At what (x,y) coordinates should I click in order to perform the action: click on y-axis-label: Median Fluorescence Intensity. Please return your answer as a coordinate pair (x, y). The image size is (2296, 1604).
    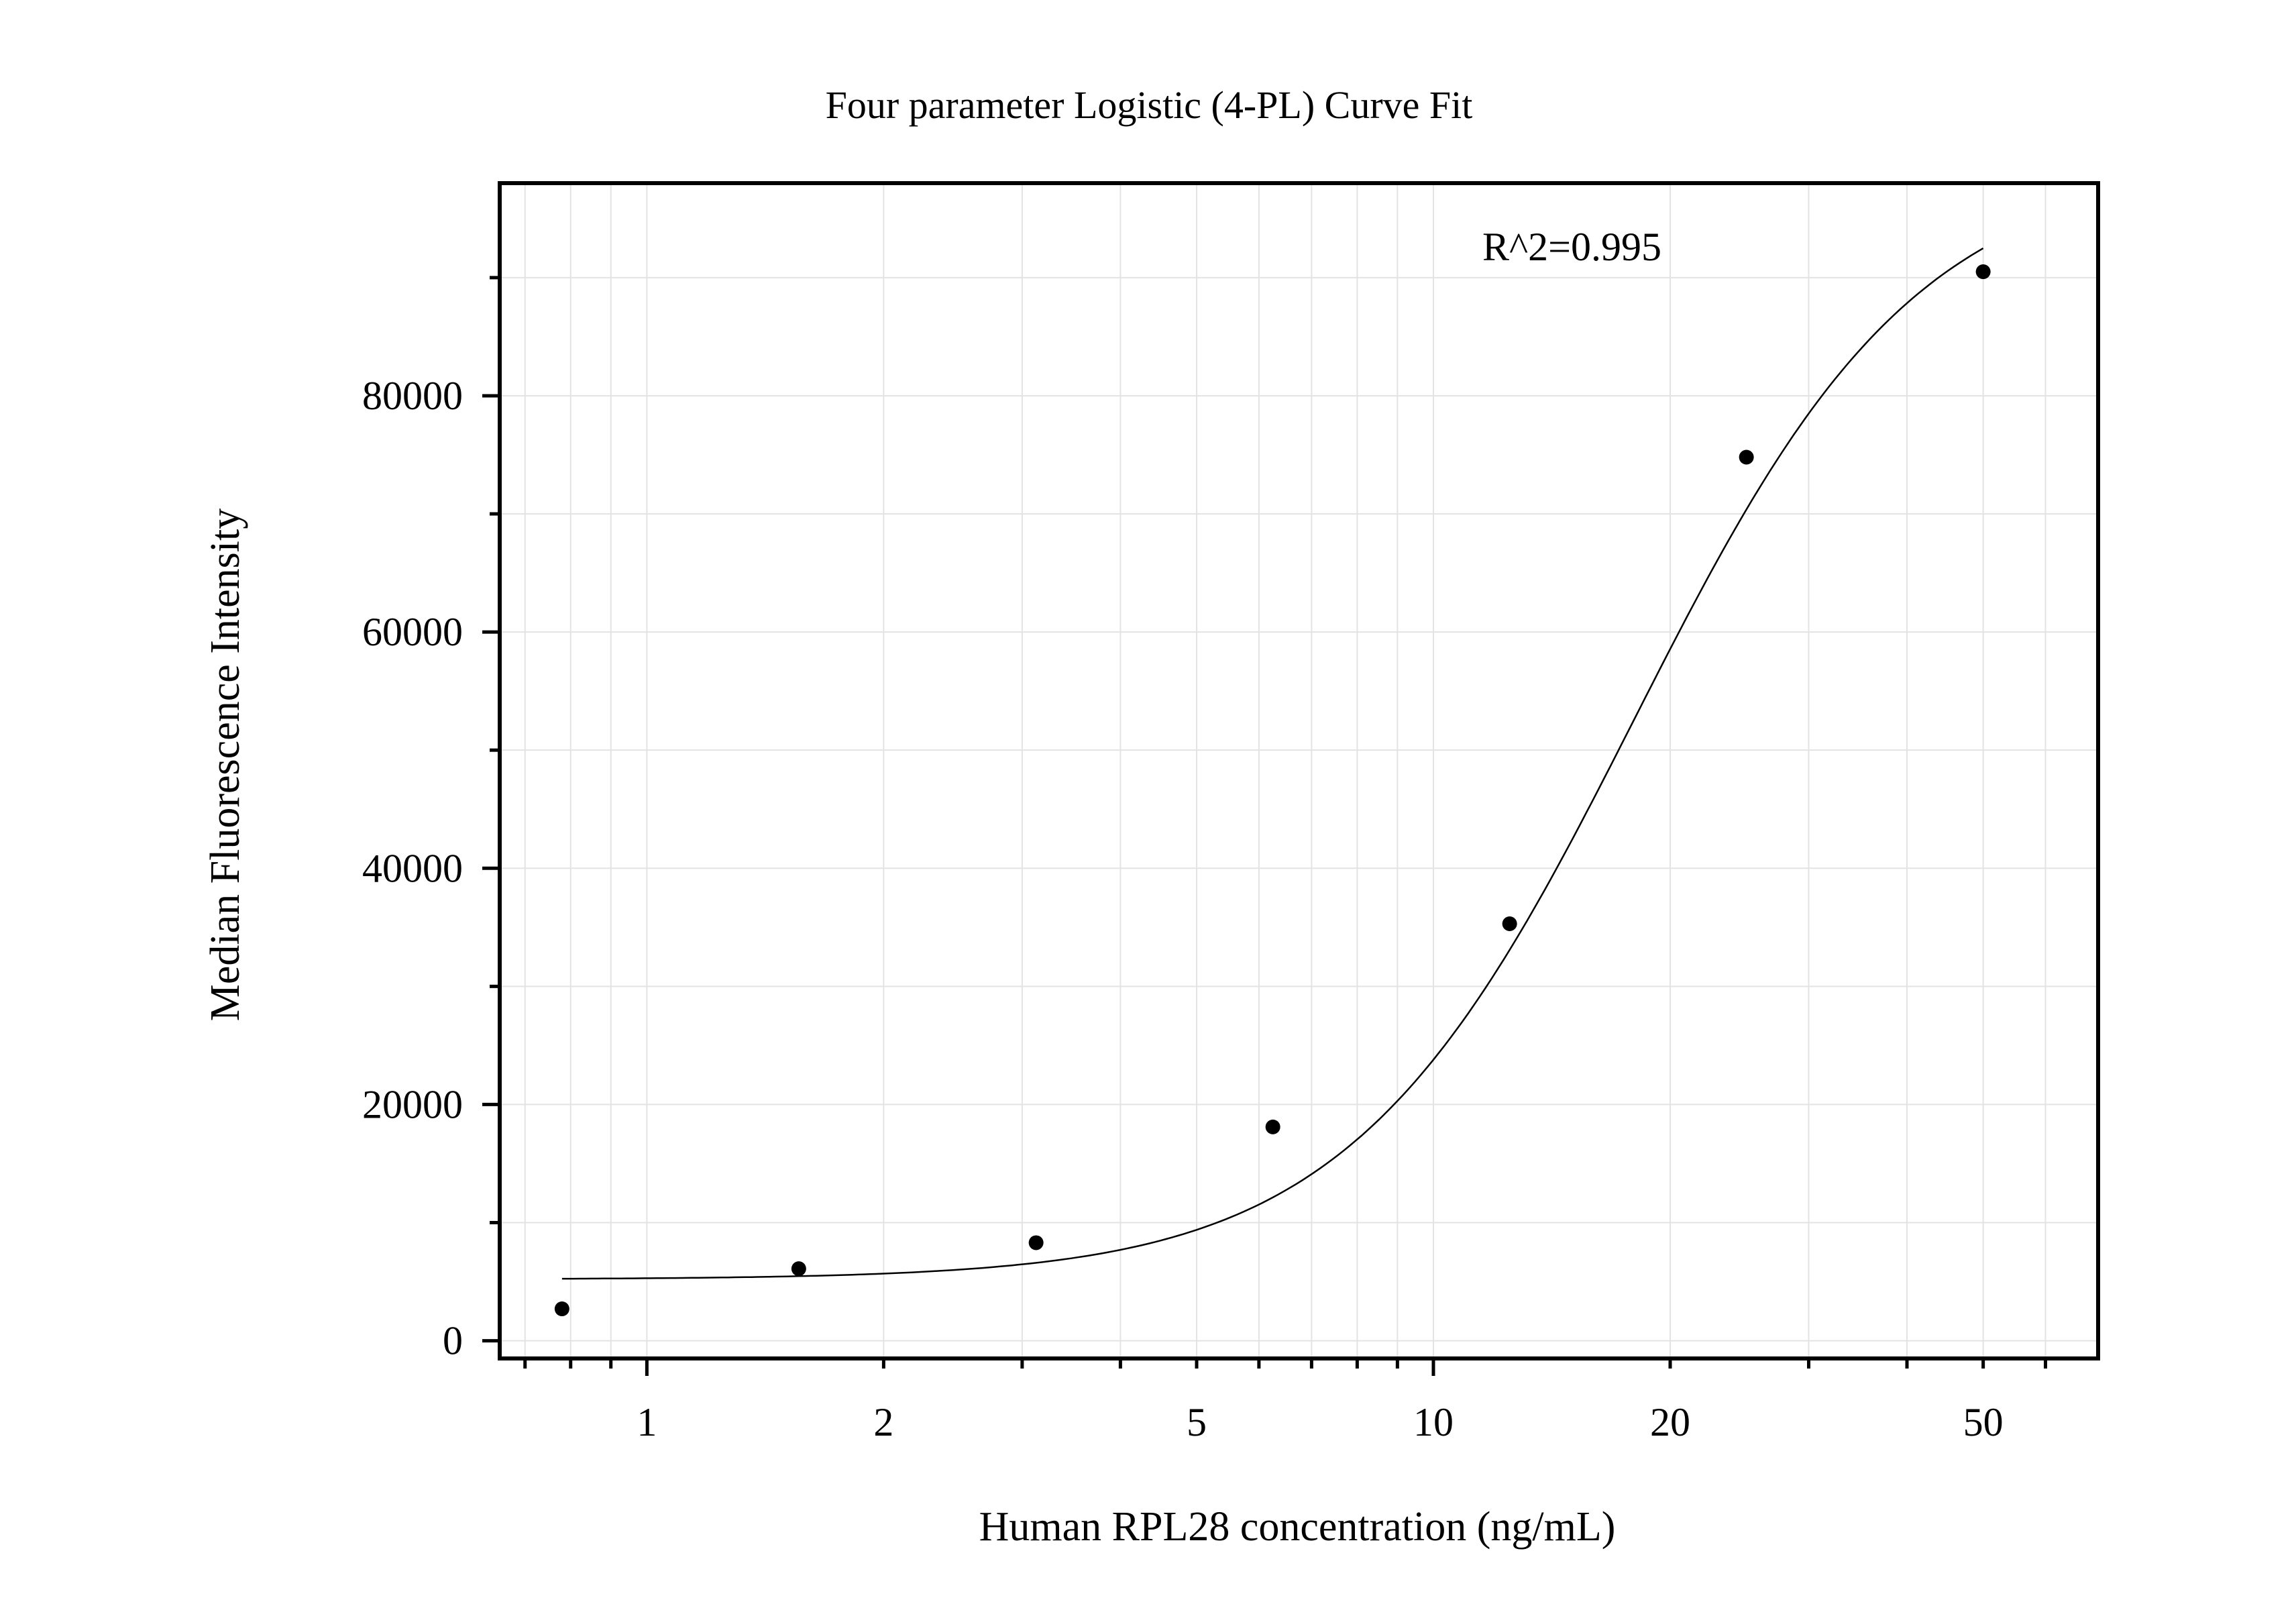
    Looking at the image, I should click on (225, 765).